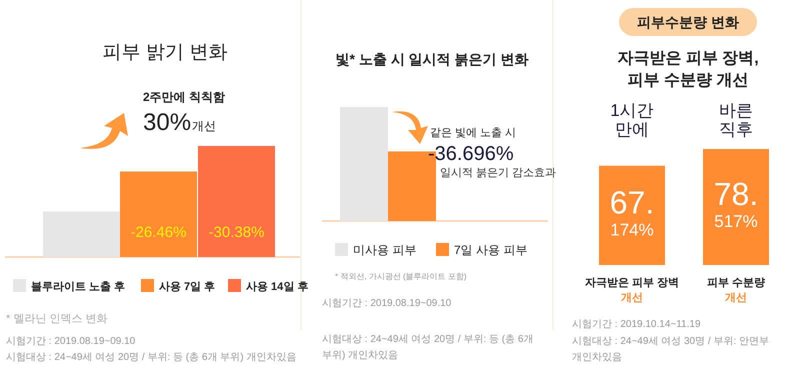  What do you see at coordinates (277, 287) in the screenshot?
I see `legend-label: 사용 14일 후` at bounding box center [277, 287].